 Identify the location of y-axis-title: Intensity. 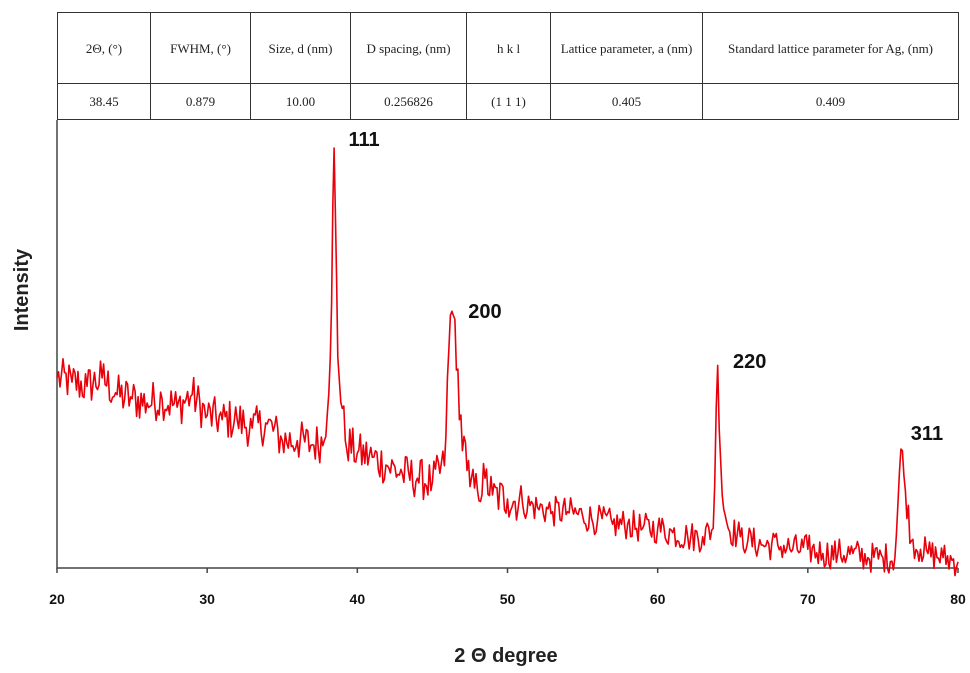
(22, 289).